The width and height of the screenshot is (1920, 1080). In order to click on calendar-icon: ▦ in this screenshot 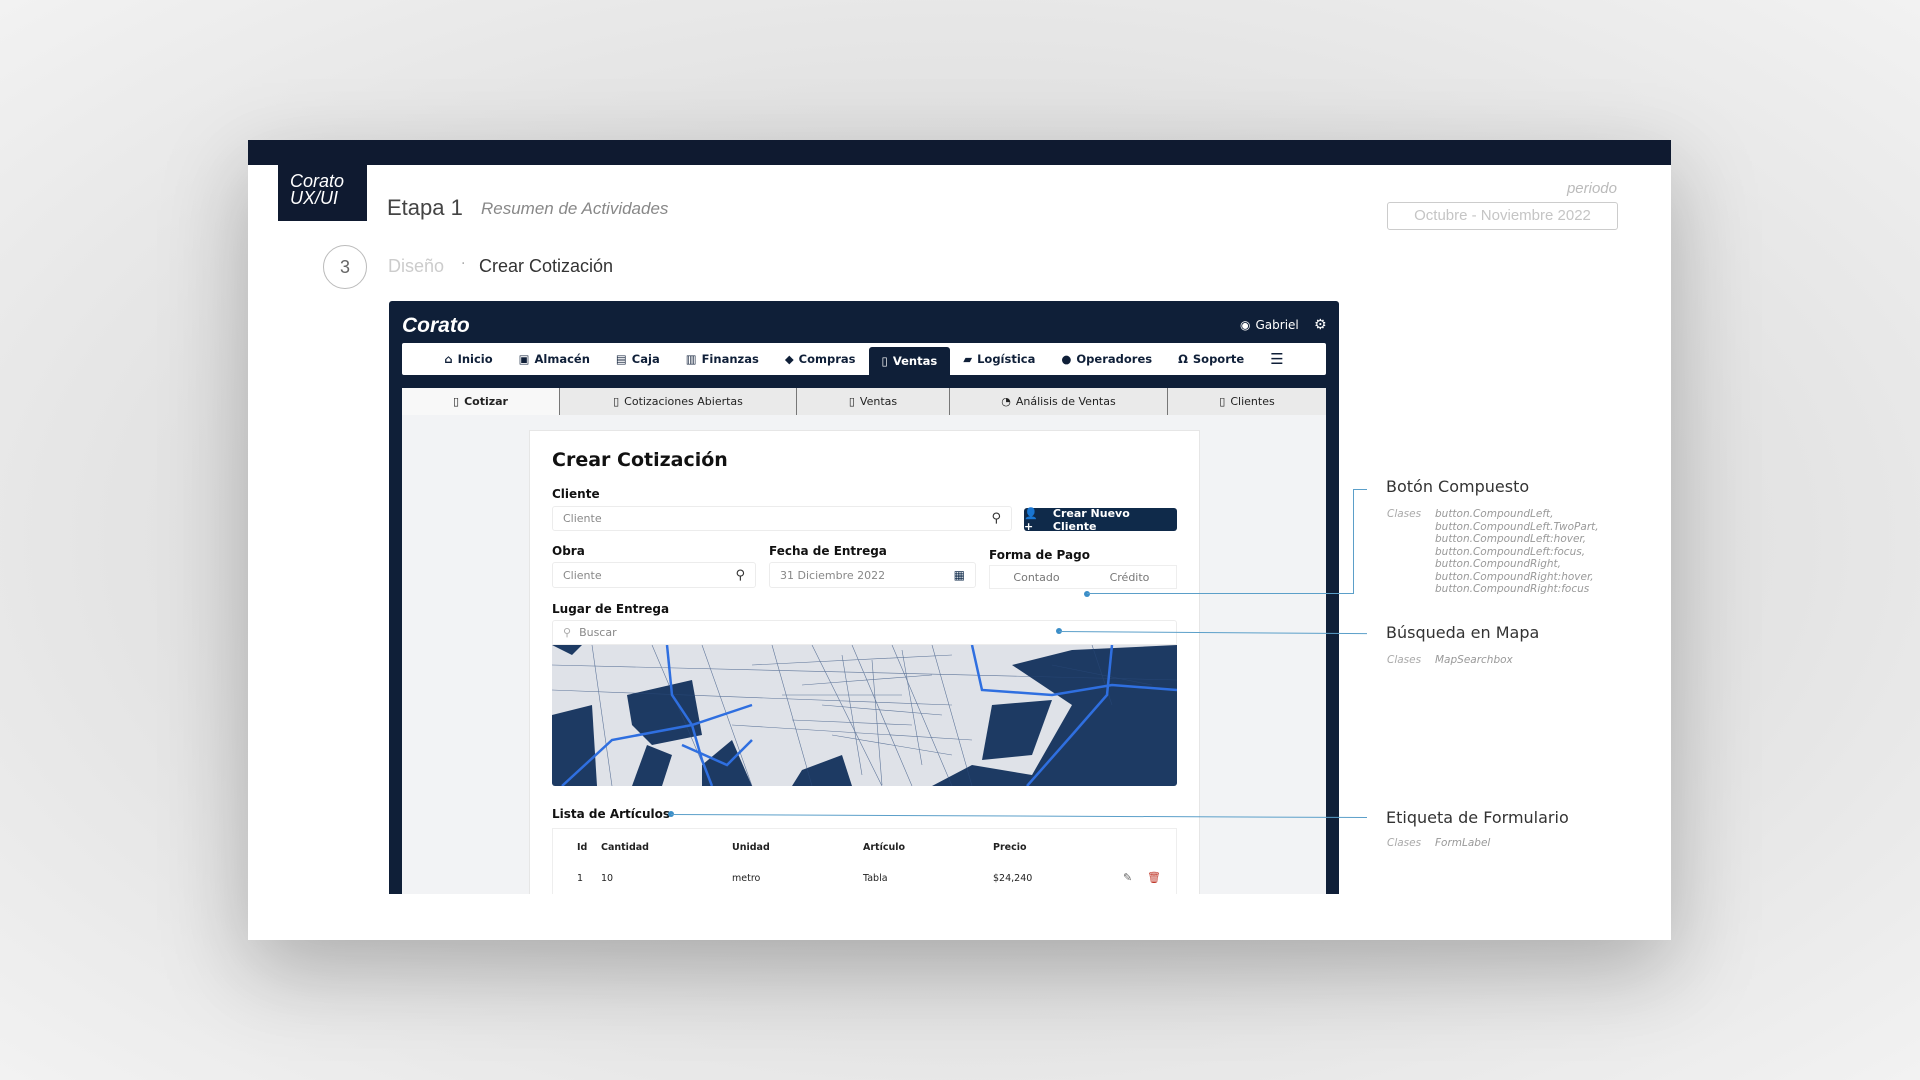, I will do `click(959, 575)`.